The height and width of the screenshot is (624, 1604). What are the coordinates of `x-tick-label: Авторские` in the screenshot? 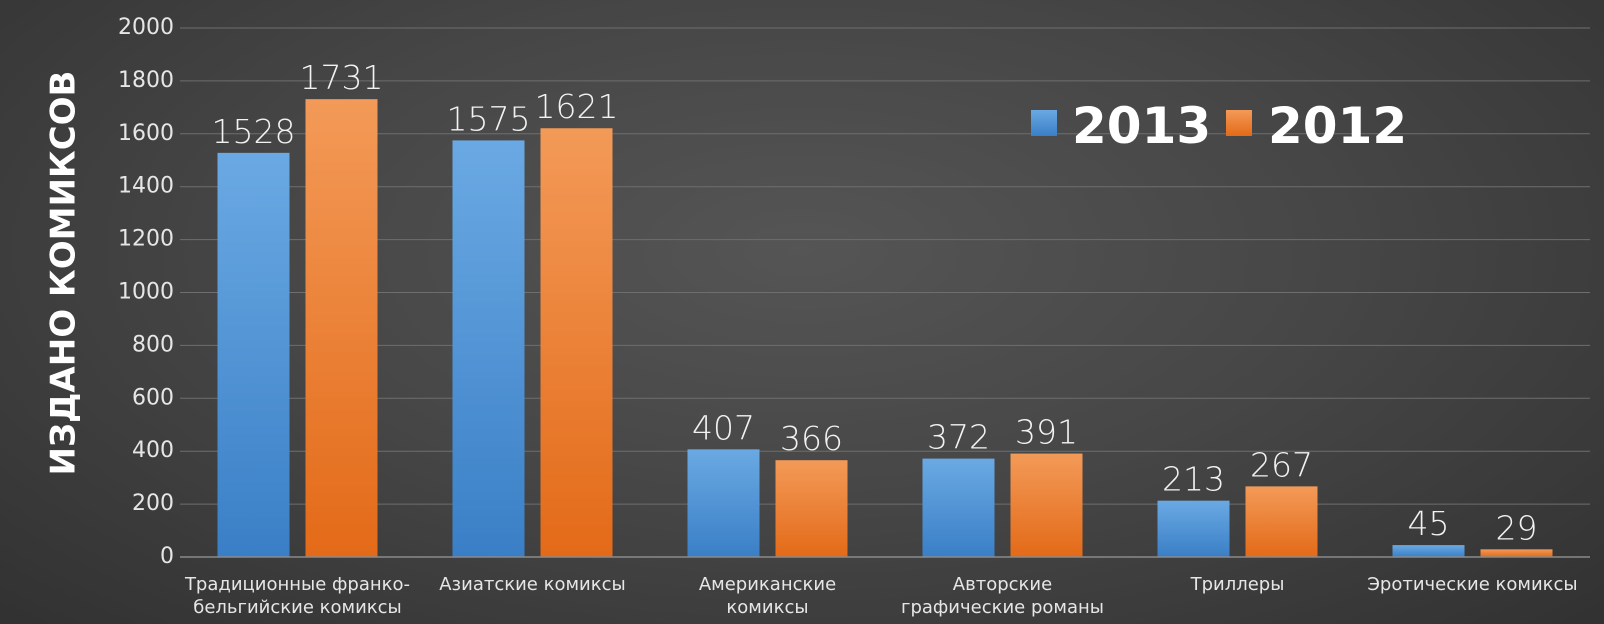 It's located at (1002, 584).